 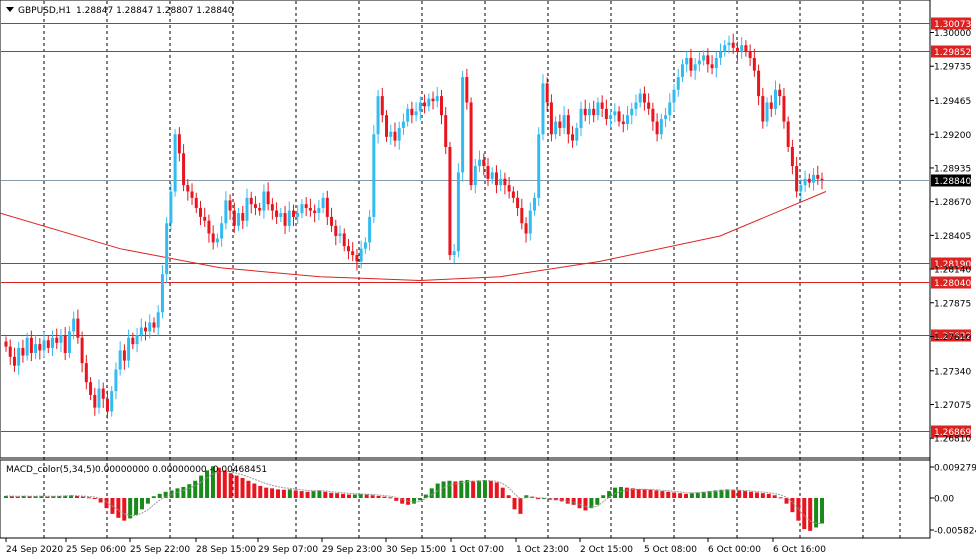 What do you see at coordinates (952, 265) in the screenshot?
I see `level-tag-text: 1.28190` at bounding box center [952, 265].